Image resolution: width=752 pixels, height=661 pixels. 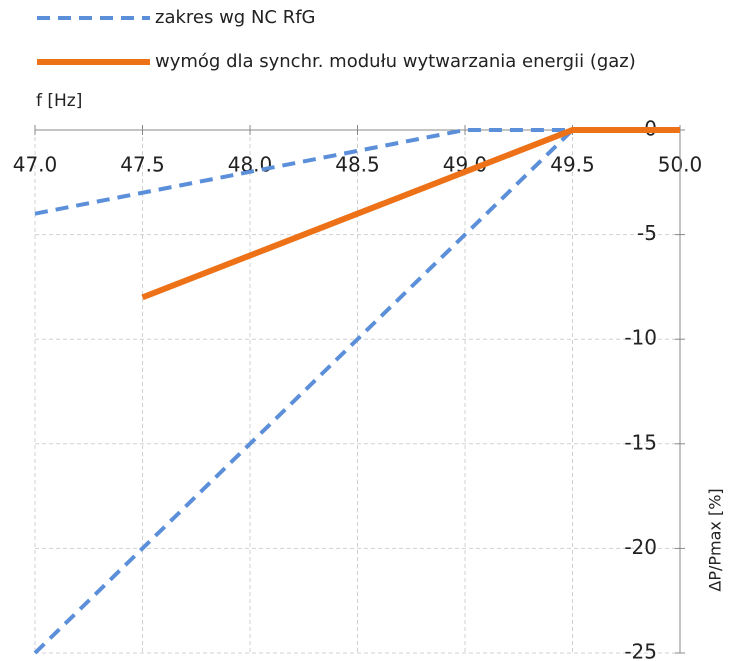 I want to click on y-tick-label: -10, so click(x=640, y=338).